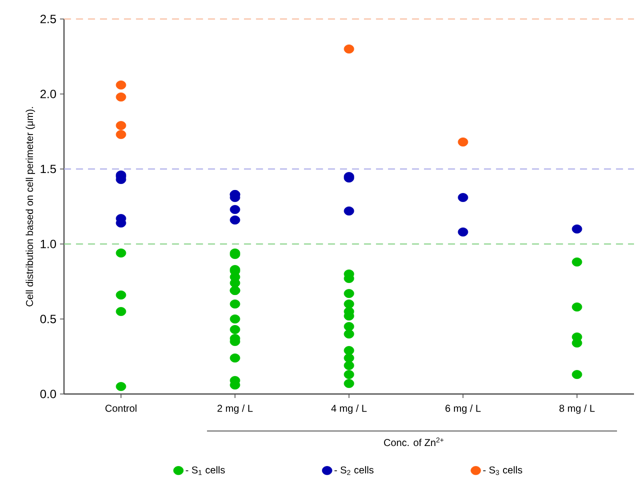 The height and width of the screenshot is (484, 641). Describe the element at coordinates (414, 442) in the screenshot. I see `x-axis-title: Conc. of Zn$^{2+}$` at that location.